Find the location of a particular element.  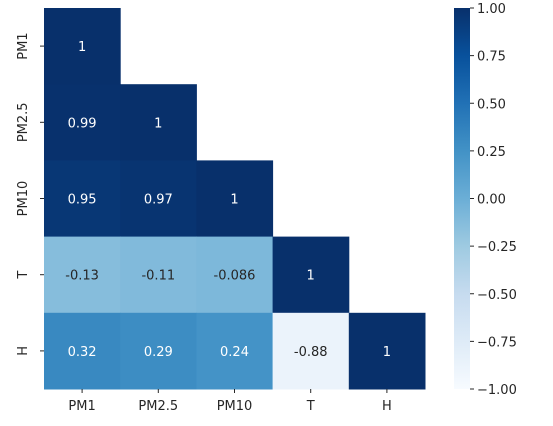

heatmap-cell-pm10-pm25 is located at coordinates (158, 199).